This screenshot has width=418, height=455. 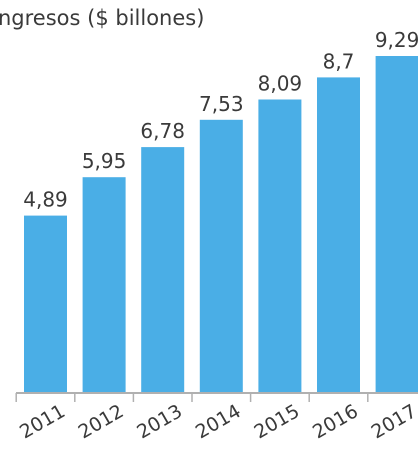 What do you see at coordinates (104, 285) in the screenshot?
I see `bar-2012` at bounding box center [104, 285].